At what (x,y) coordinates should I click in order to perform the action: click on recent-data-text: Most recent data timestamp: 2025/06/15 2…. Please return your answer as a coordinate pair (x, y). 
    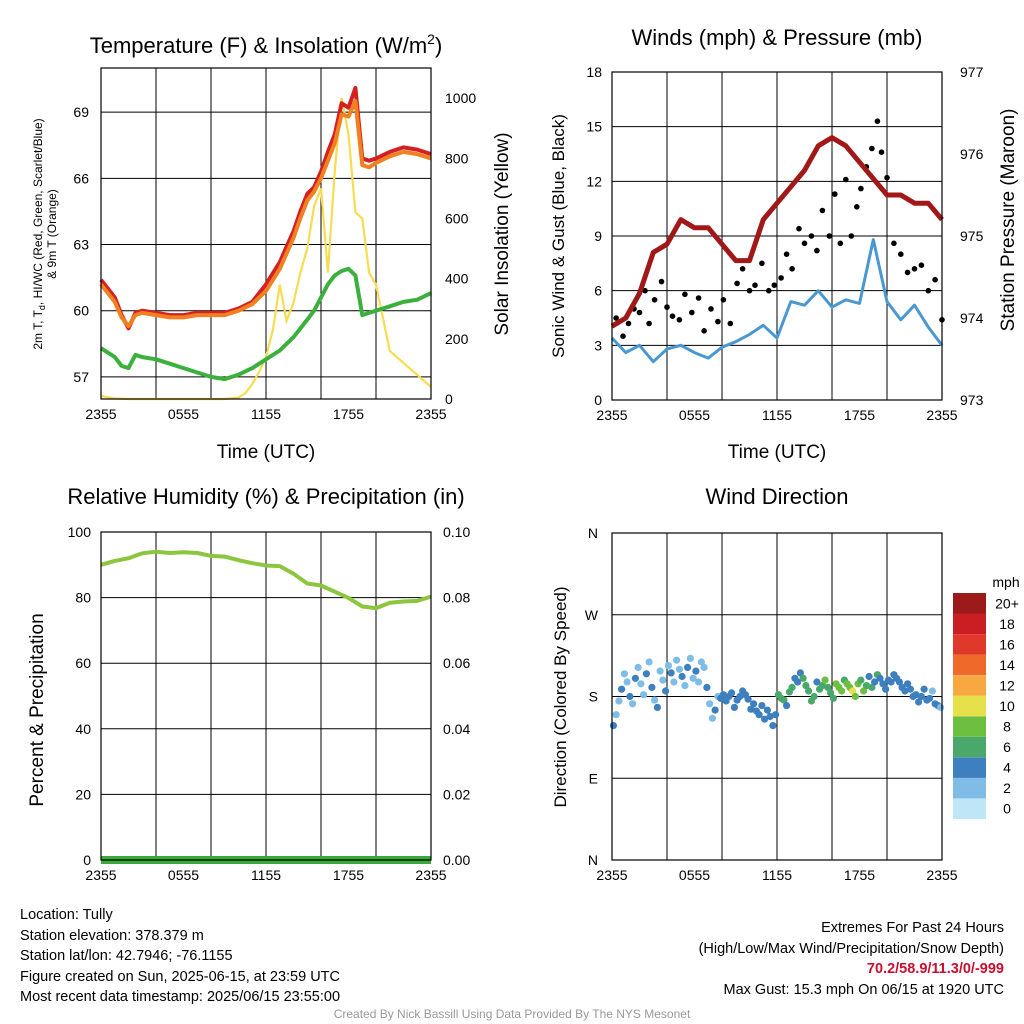
    Looking at the image, I should click on (180, 997).